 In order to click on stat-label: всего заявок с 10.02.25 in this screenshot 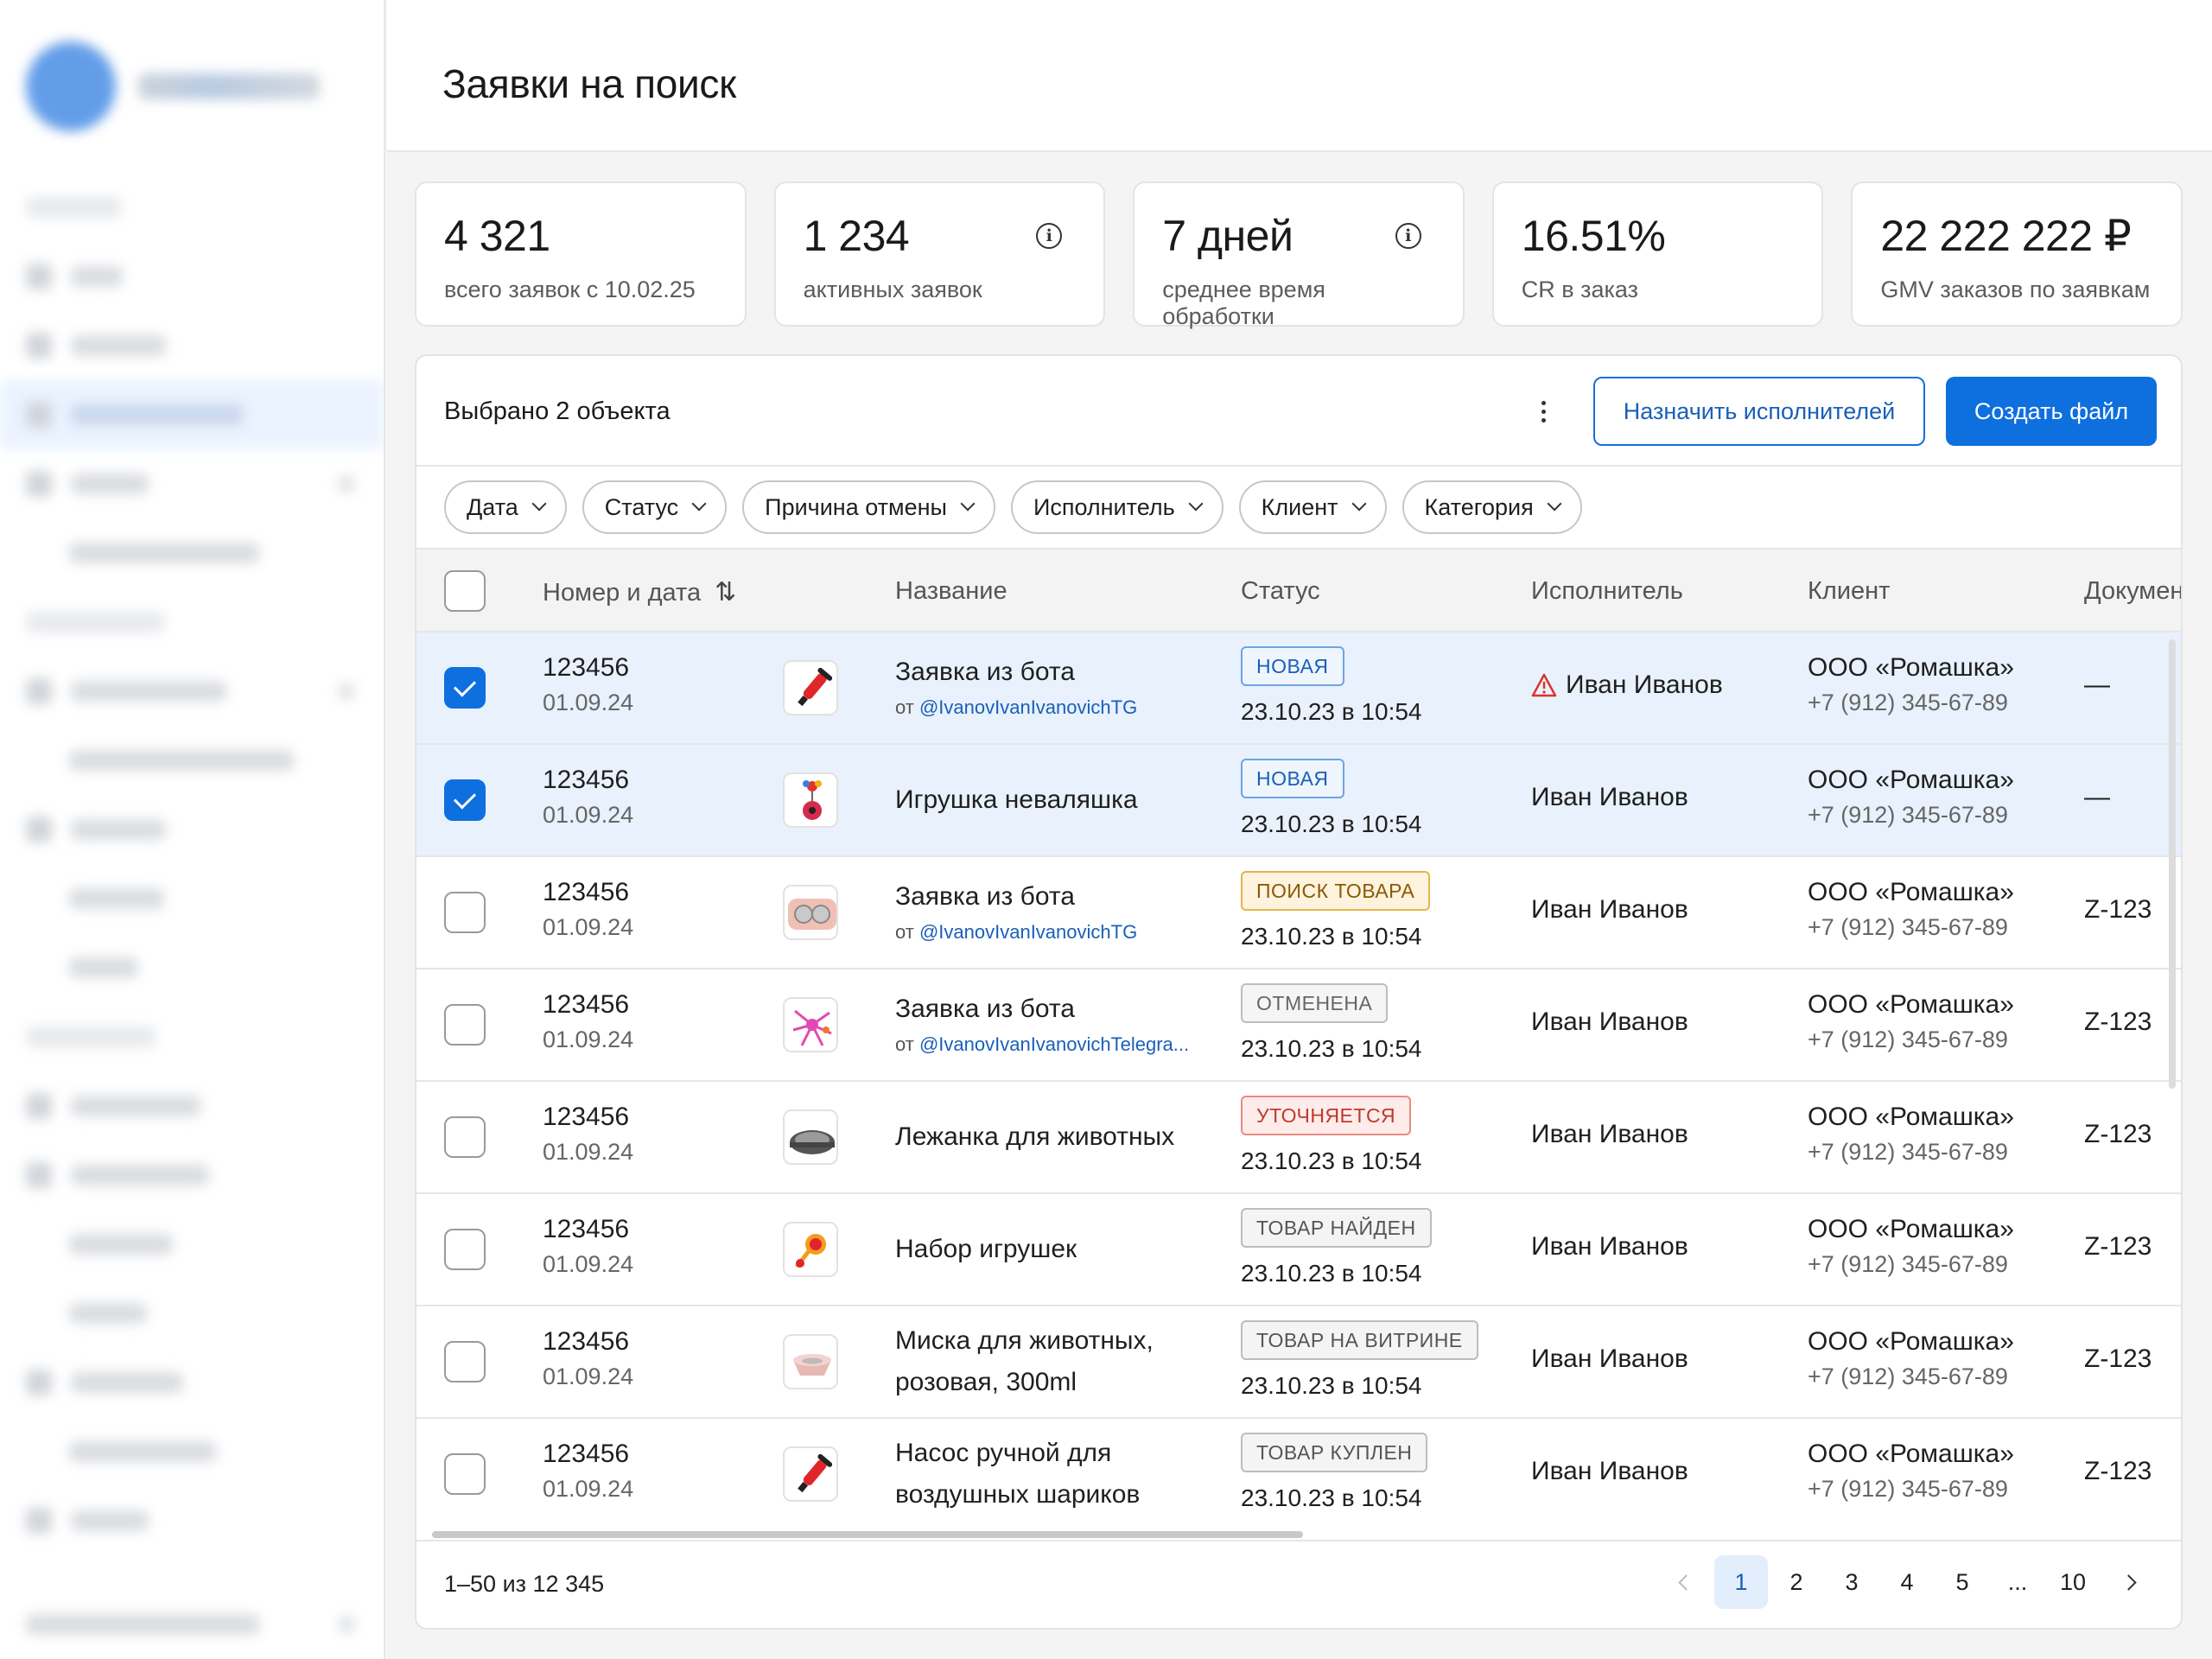, I will do `click(570, 289)`.